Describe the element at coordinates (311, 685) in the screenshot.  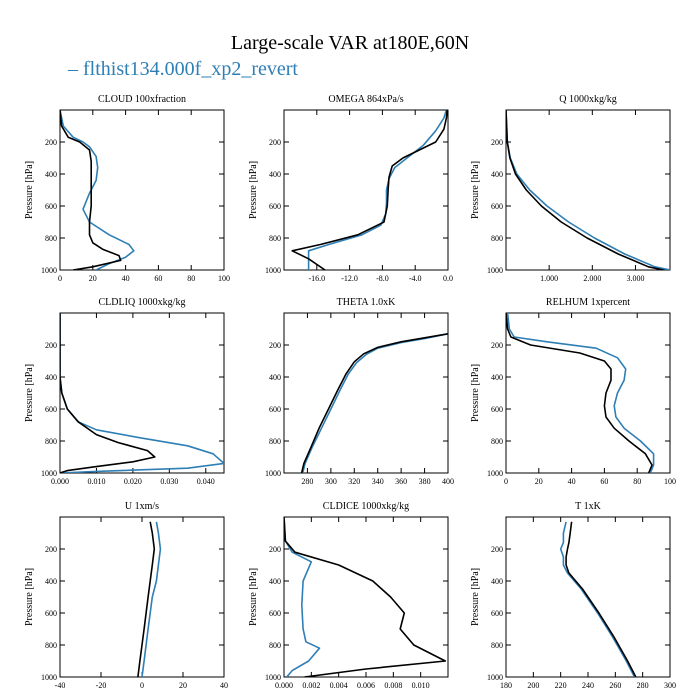
I see `x-tick-label: 0.002` at that location.